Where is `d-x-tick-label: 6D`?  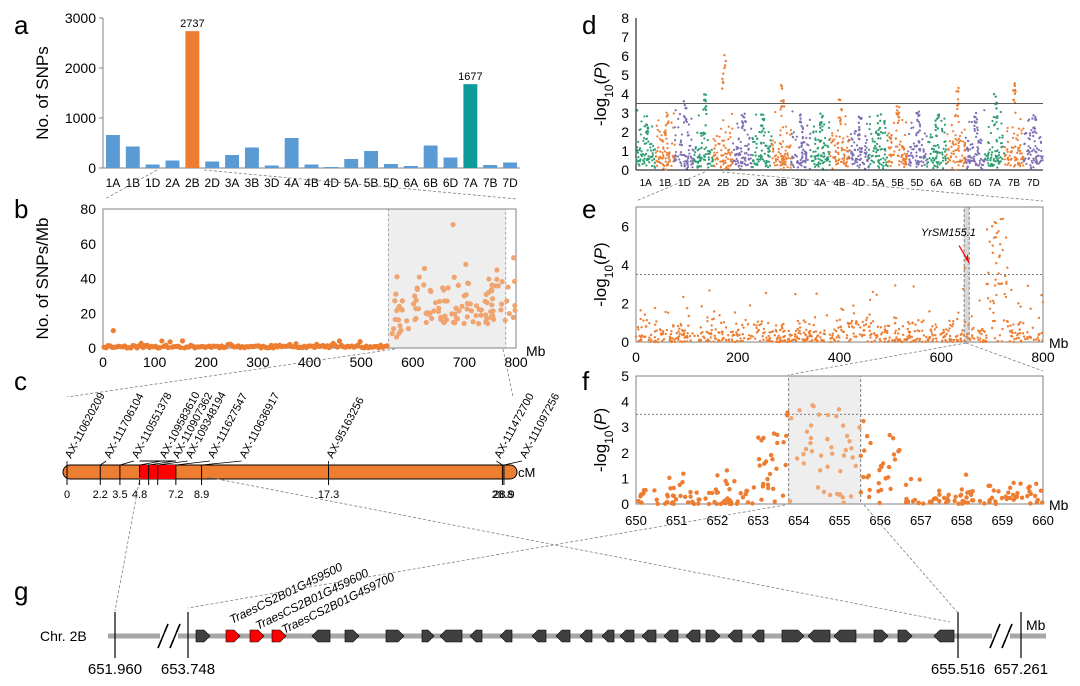
d-x-tick-label: 6D is located at coordinates (975, 183).